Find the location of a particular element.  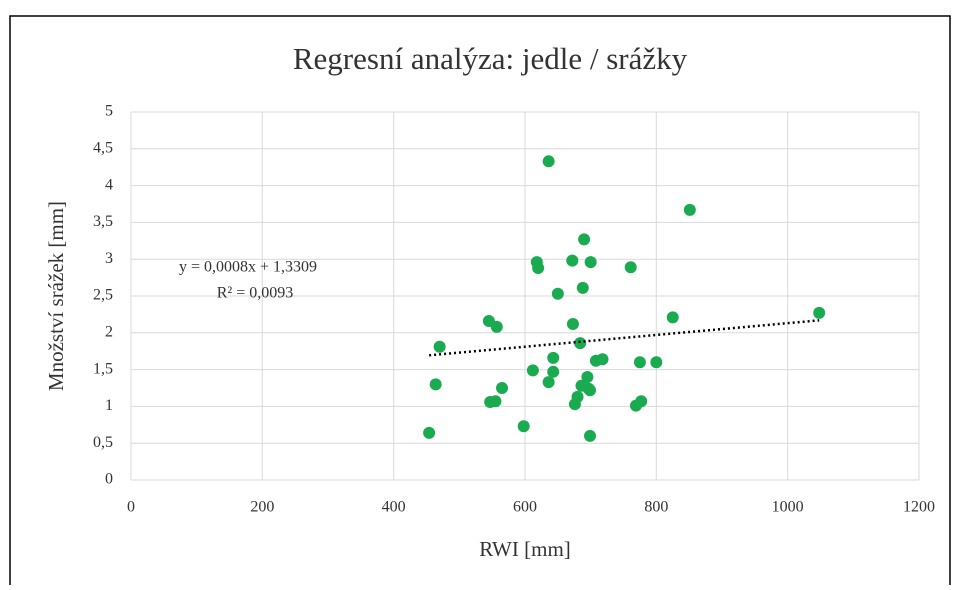

x-tick-label: 1200 is located at coordinates (919, 507).